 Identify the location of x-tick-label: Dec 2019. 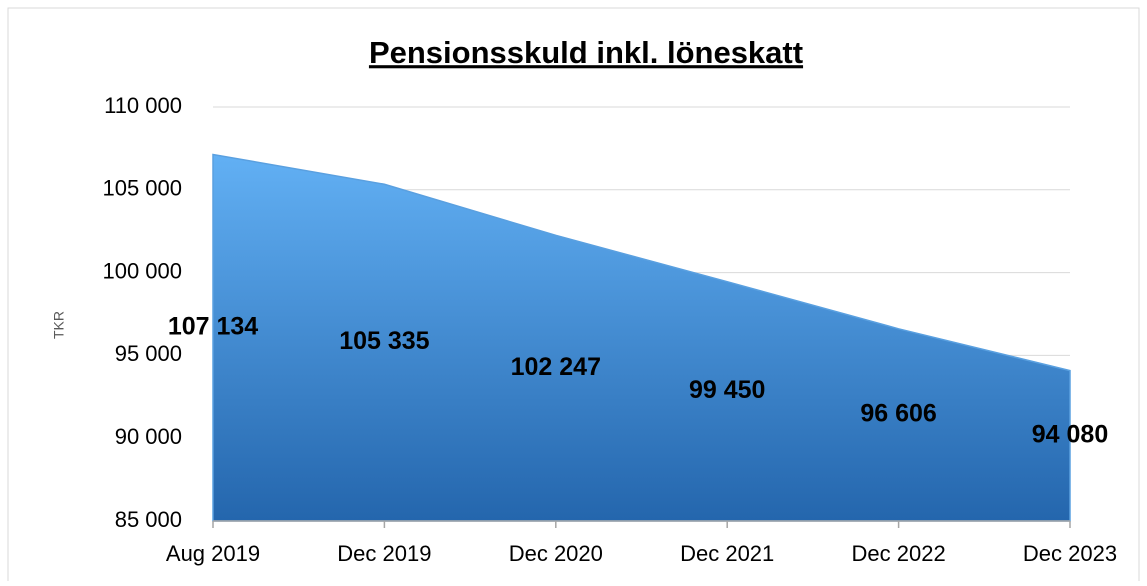
(384, 553).